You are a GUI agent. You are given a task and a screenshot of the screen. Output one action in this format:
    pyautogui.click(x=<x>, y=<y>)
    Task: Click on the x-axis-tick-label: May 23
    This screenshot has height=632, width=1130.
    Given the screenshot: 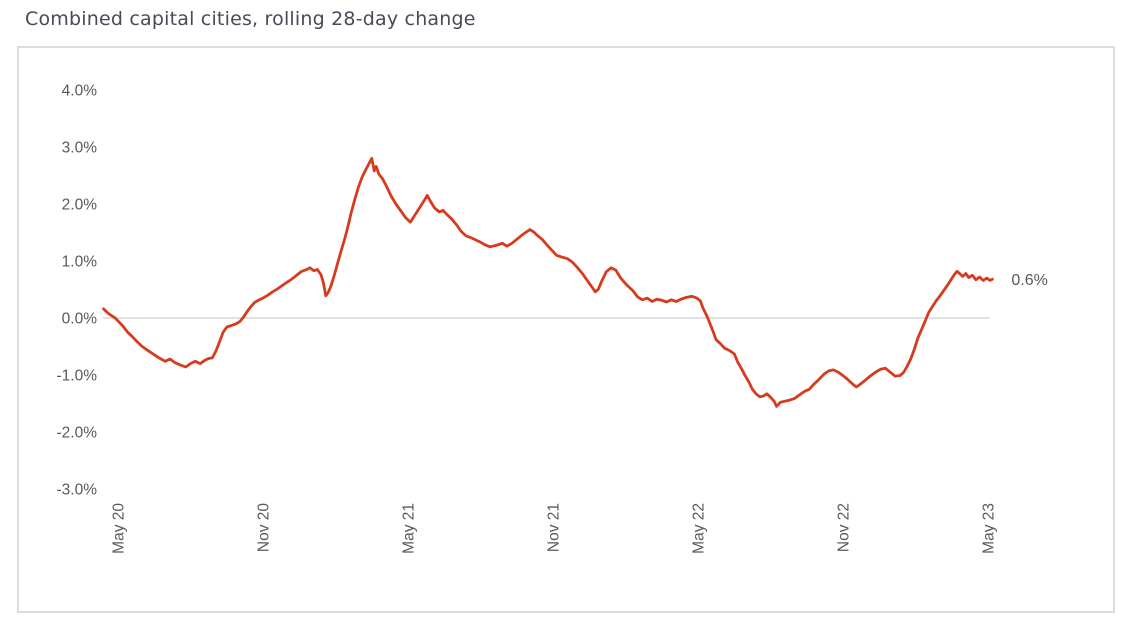 What is the action you would take?
    pyautogui.click(x=989, y=528)
    